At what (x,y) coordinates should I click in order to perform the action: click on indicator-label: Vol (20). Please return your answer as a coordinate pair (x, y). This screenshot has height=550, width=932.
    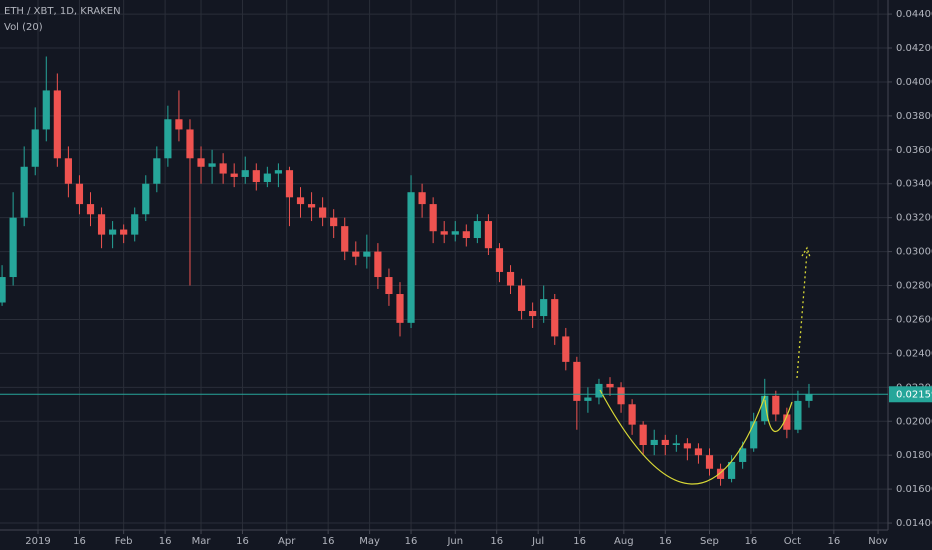
    Looking at the image, I should click on (23, 27).